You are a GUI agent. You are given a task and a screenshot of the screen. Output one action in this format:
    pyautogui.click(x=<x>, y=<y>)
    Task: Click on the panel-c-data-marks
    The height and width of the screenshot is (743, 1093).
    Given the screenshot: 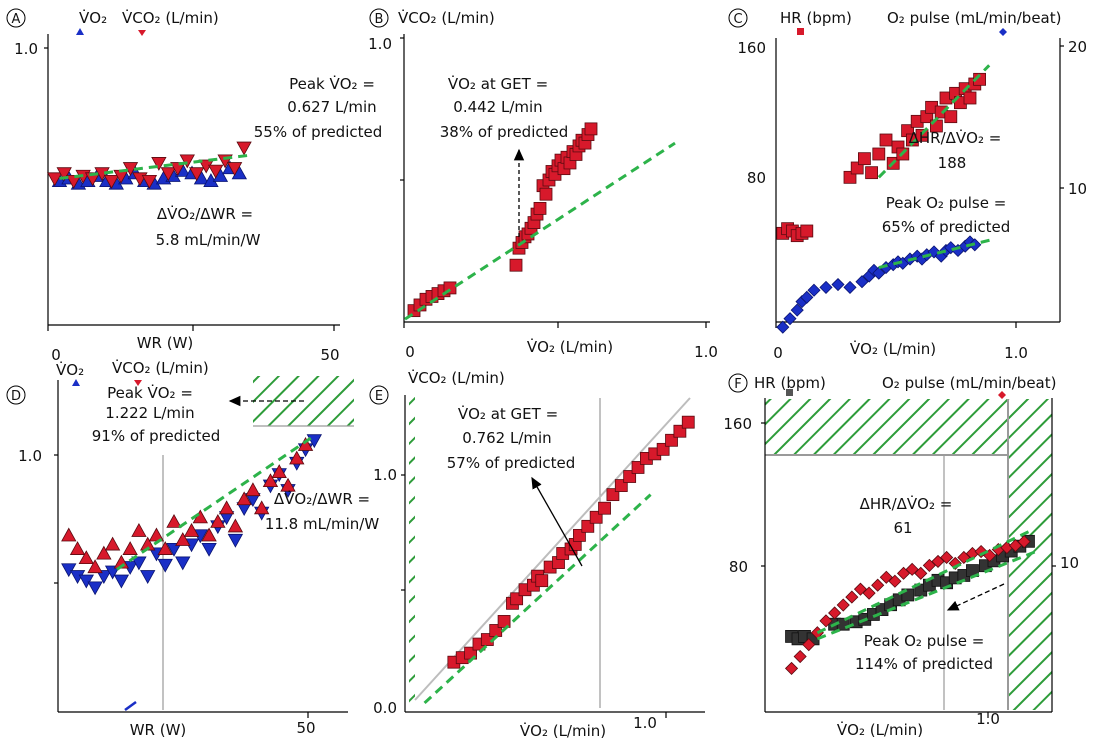 What is the action you would take?
    pyautogui.click(x=885, y=199)
    